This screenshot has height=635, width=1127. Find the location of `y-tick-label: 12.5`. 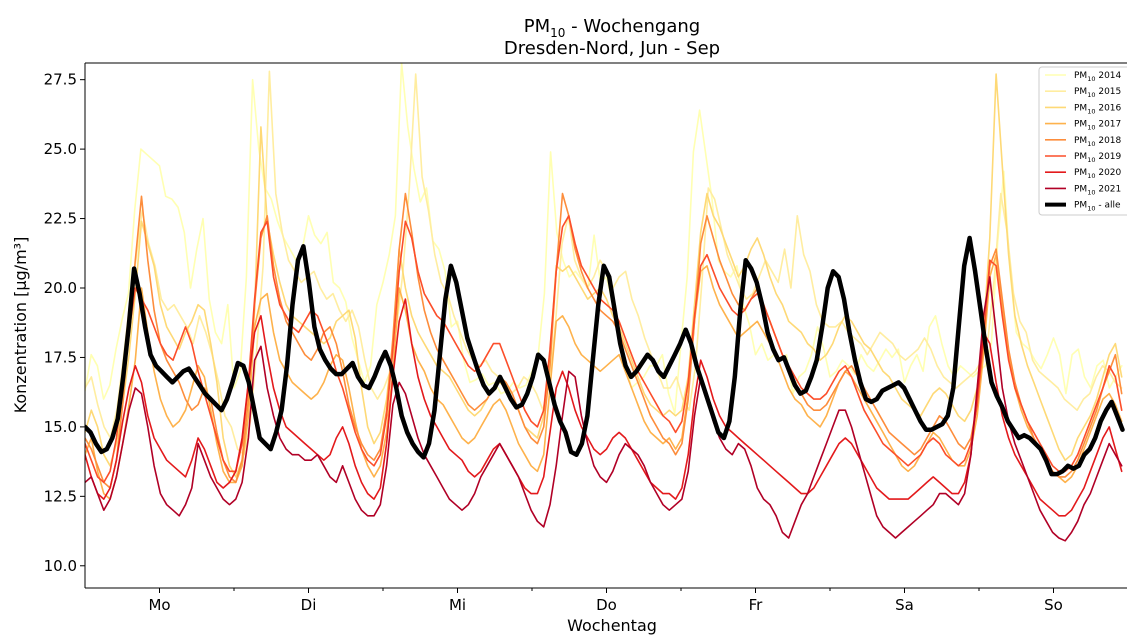

y-tick-label: 12.5 is located at coordinates (60, 496).